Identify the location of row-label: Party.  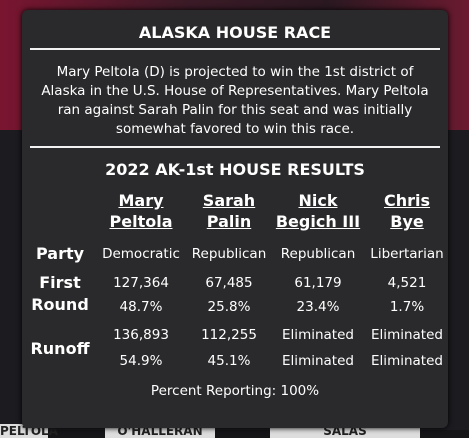
(60, 253).